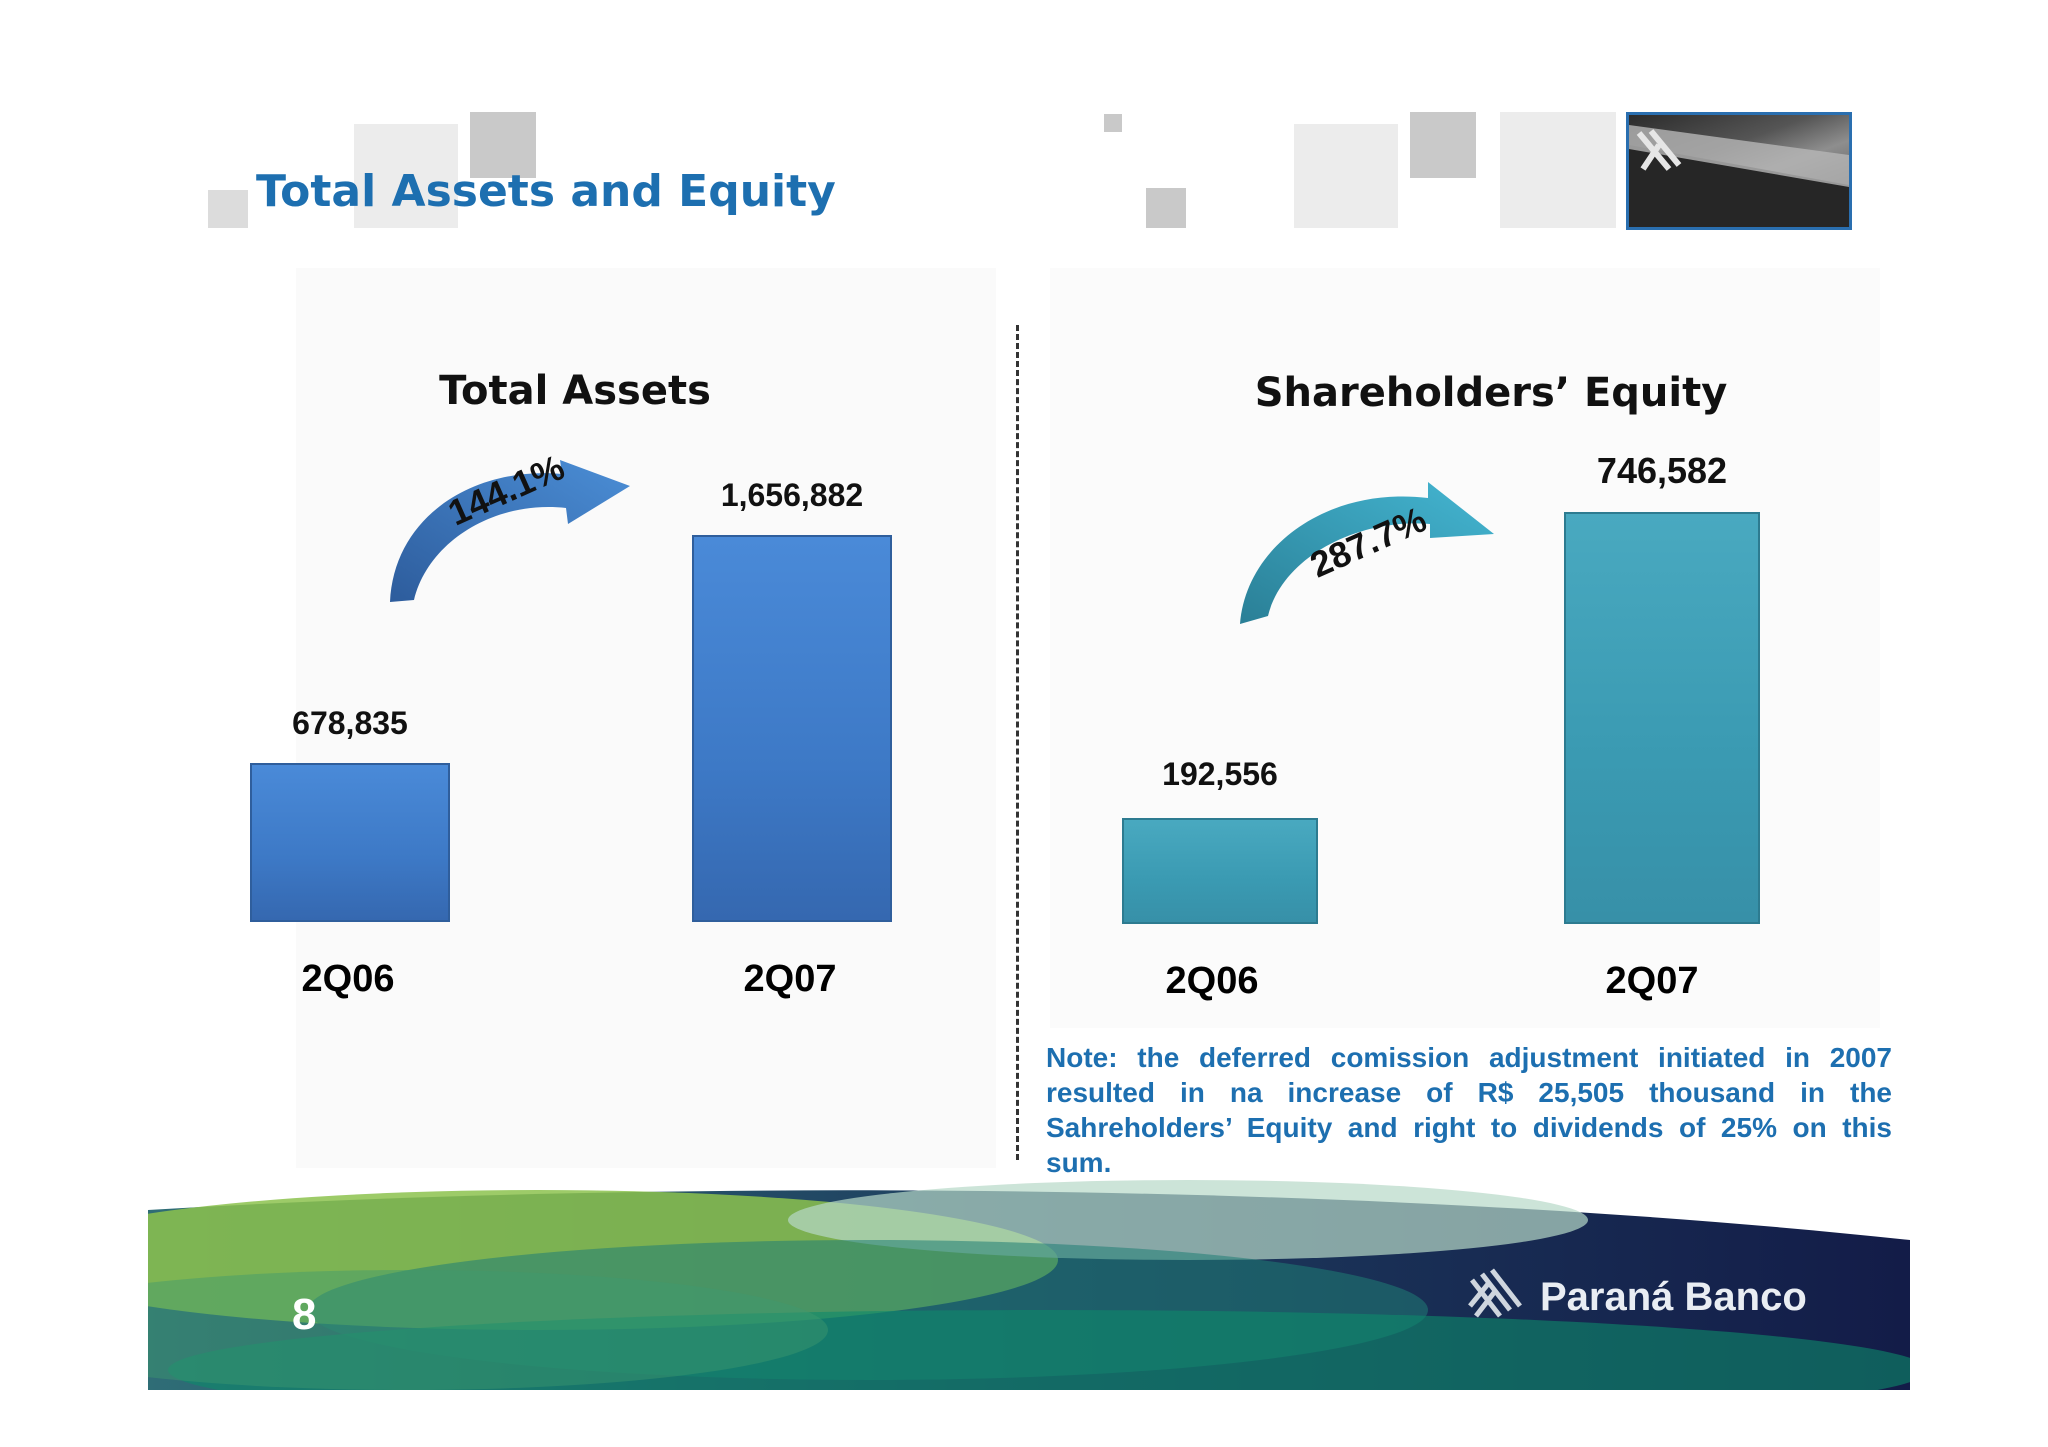 The image size is (2048, 1447). I want to click on equity-value-label-2q07: 746,582, so click(1662, 470).